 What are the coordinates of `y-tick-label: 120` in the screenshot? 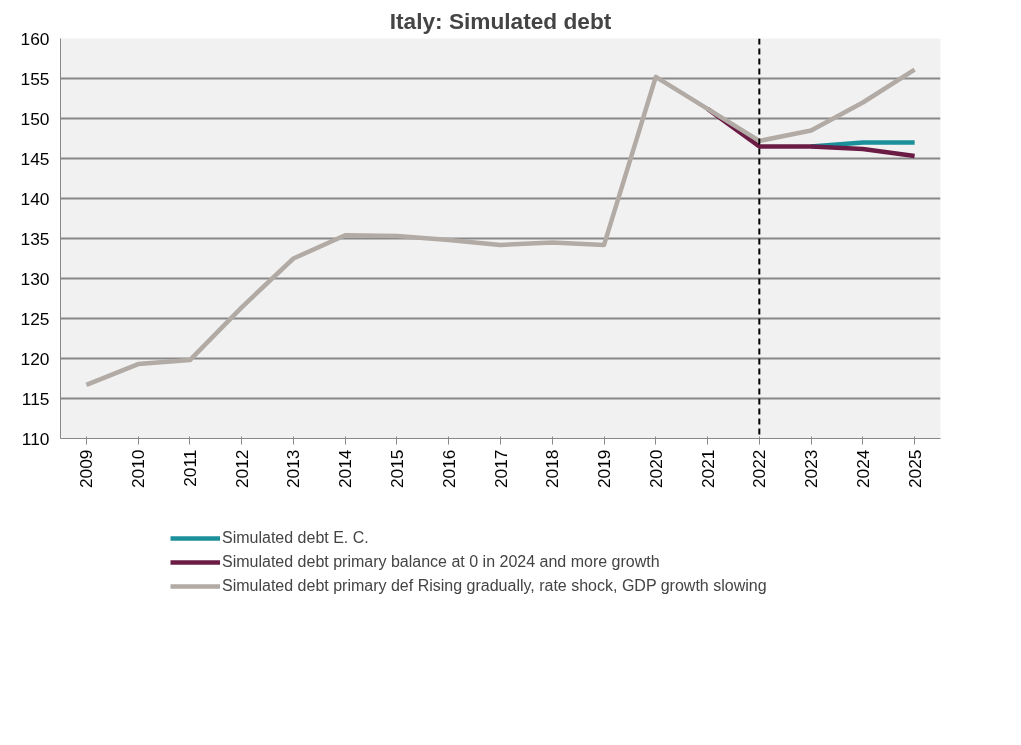 It's located at (35, 358).